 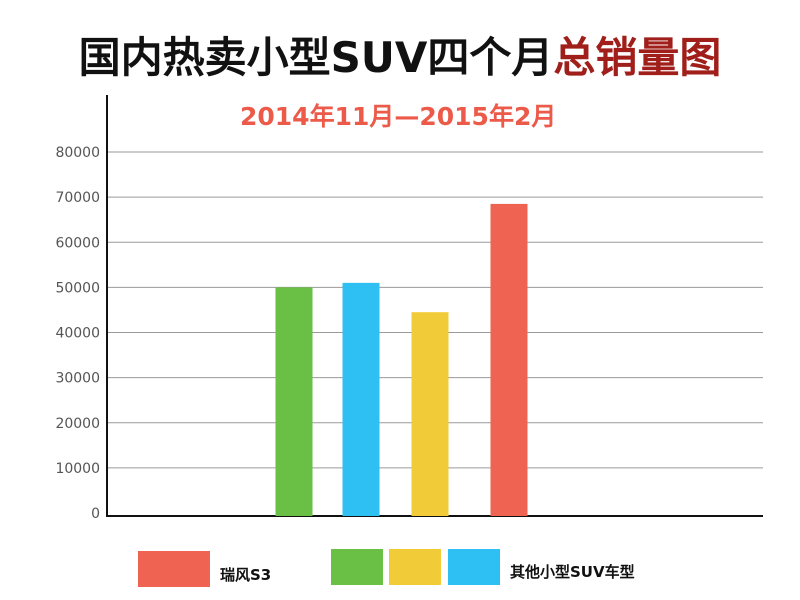 I want to click on chart-subtitle: 2014年11月—2015年2月, so click(x=398, y=116).